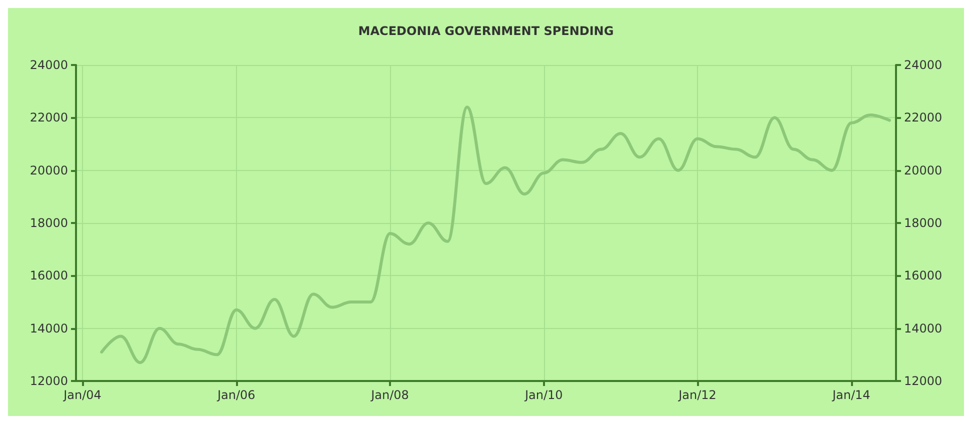 This screenshot has height=424, width=972. I want to click on x-tick-label: Jan/14, so click(850, 395).